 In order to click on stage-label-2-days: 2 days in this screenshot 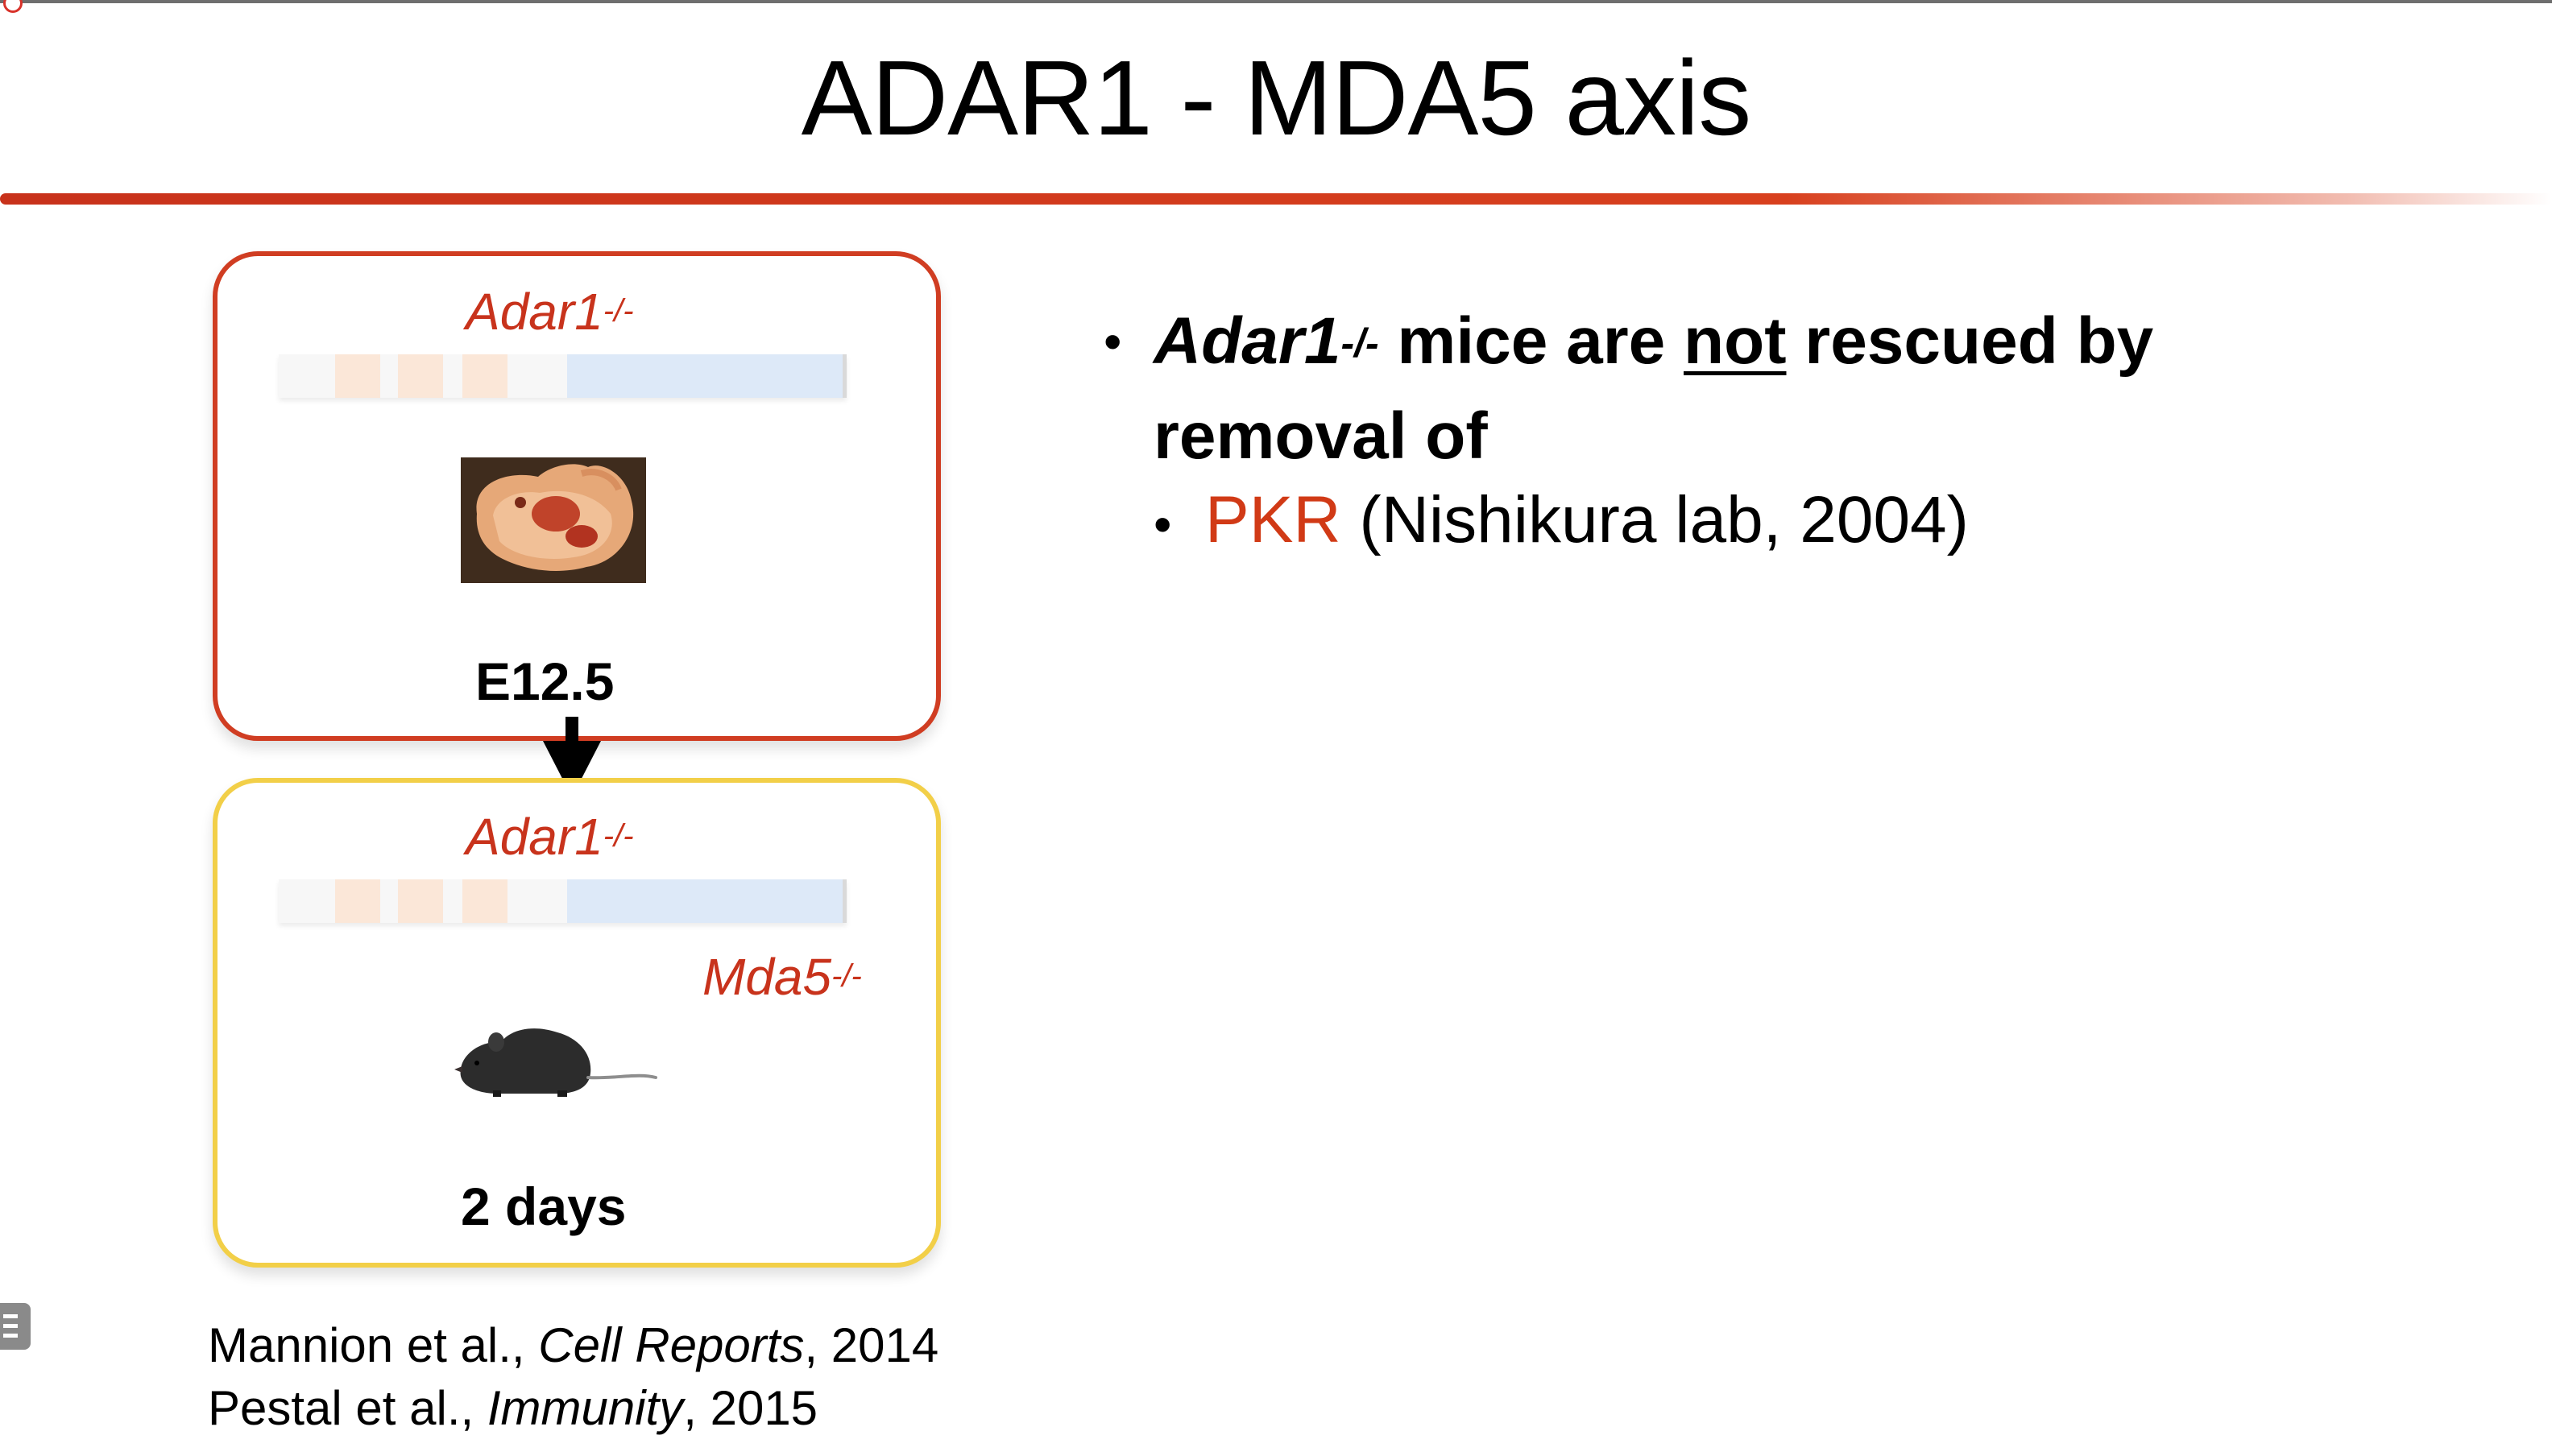, I will do `click(544, 1207)`.